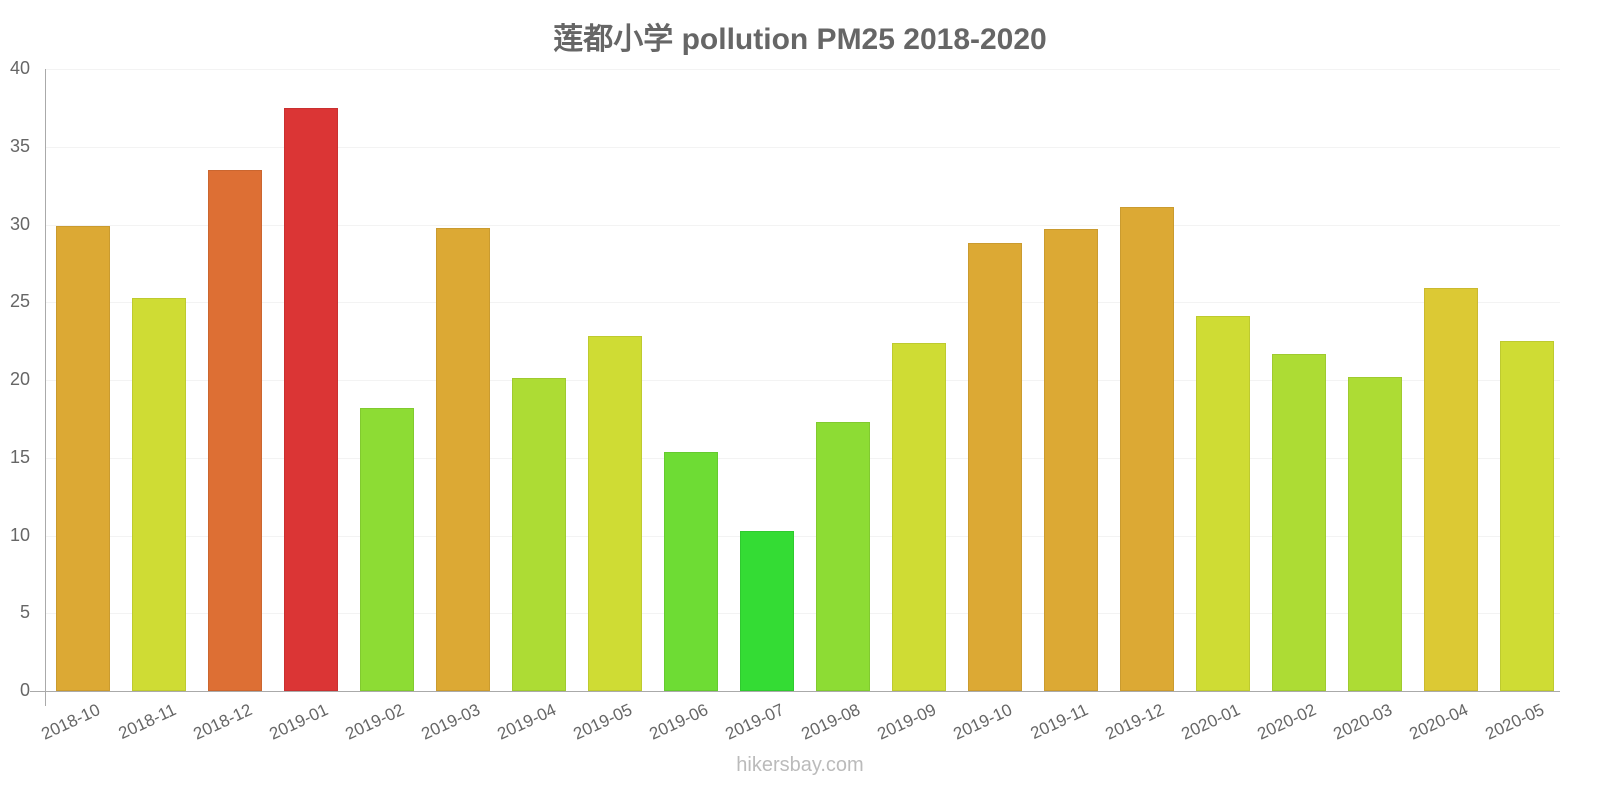 Image resolution: width=1600 pixels, height=800 pixels. I want to click on y-tick-label: 10, so click(19, 534).